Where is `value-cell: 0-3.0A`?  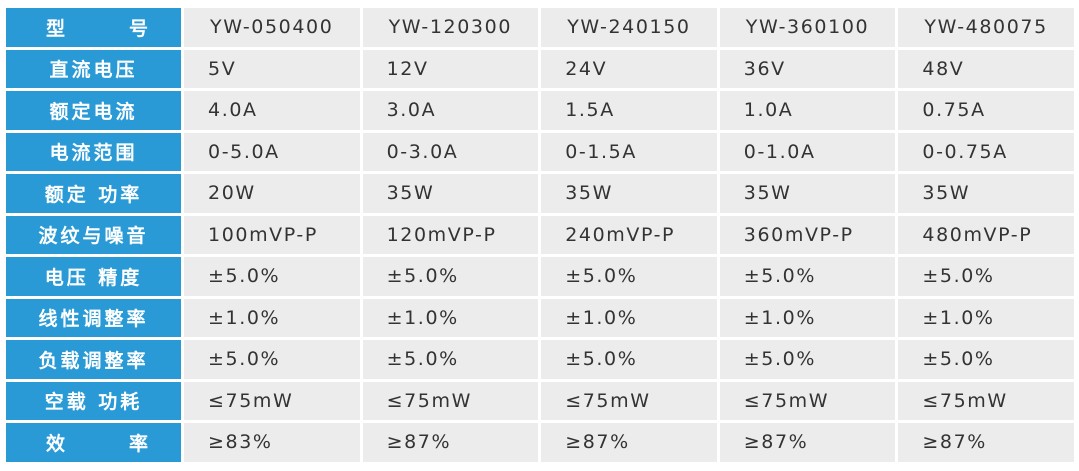 value-cell: 0-3.0A is located at coordinates (449, 151).